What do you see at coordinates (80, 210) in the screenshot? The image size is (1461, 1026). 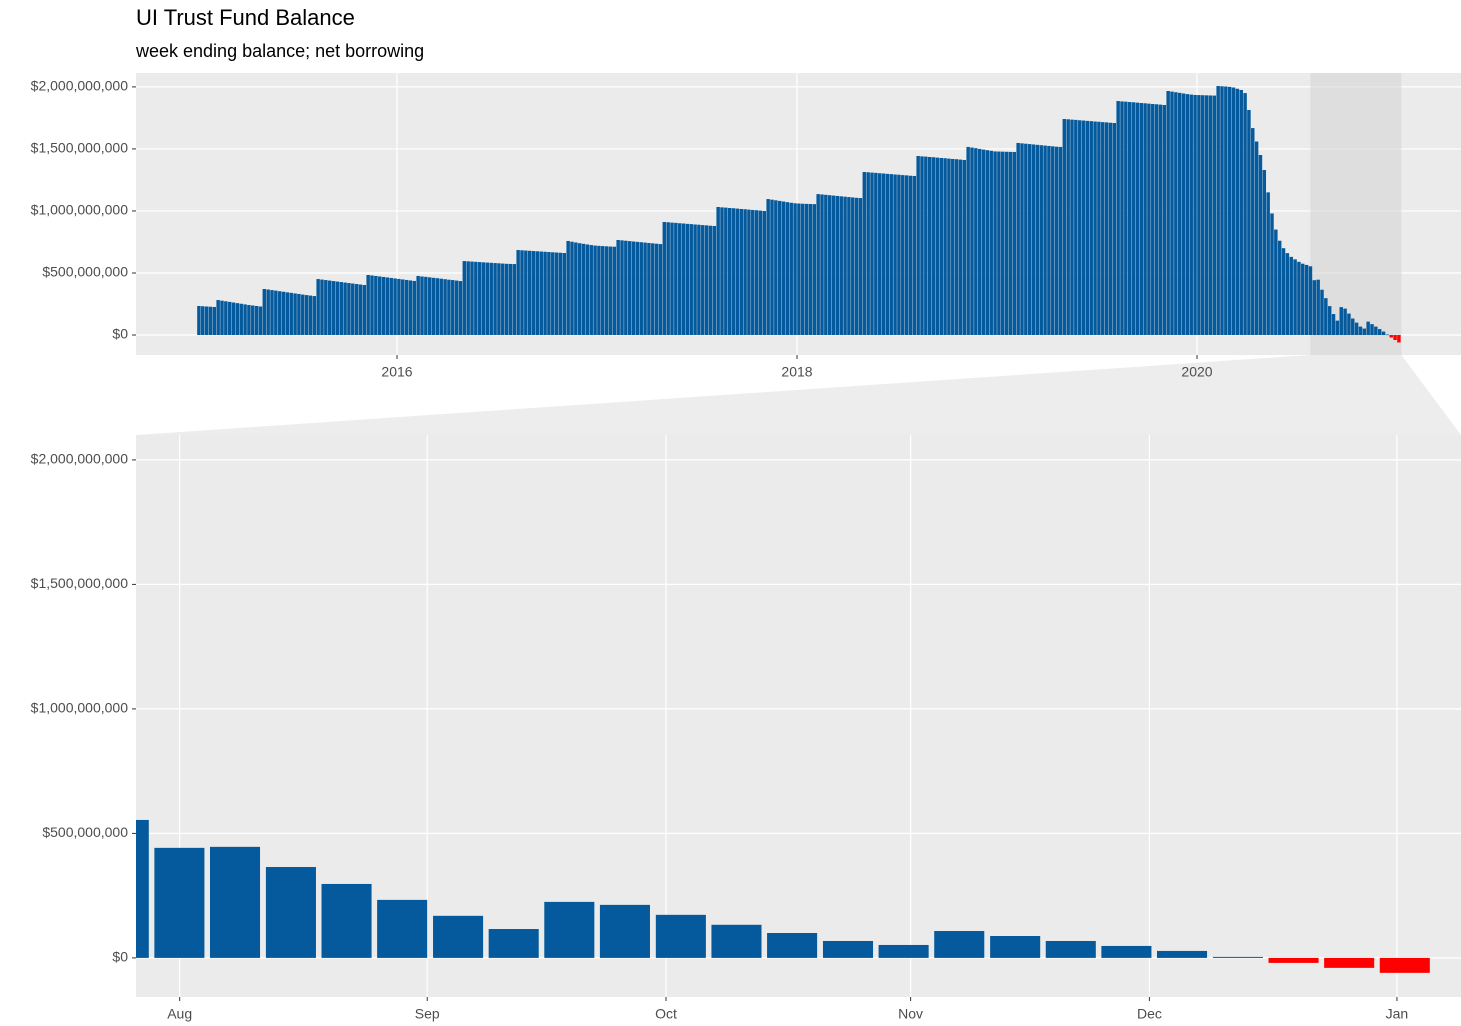 I see `y-tick-label: $1,000,000,000` at bounding box center [80, 210].